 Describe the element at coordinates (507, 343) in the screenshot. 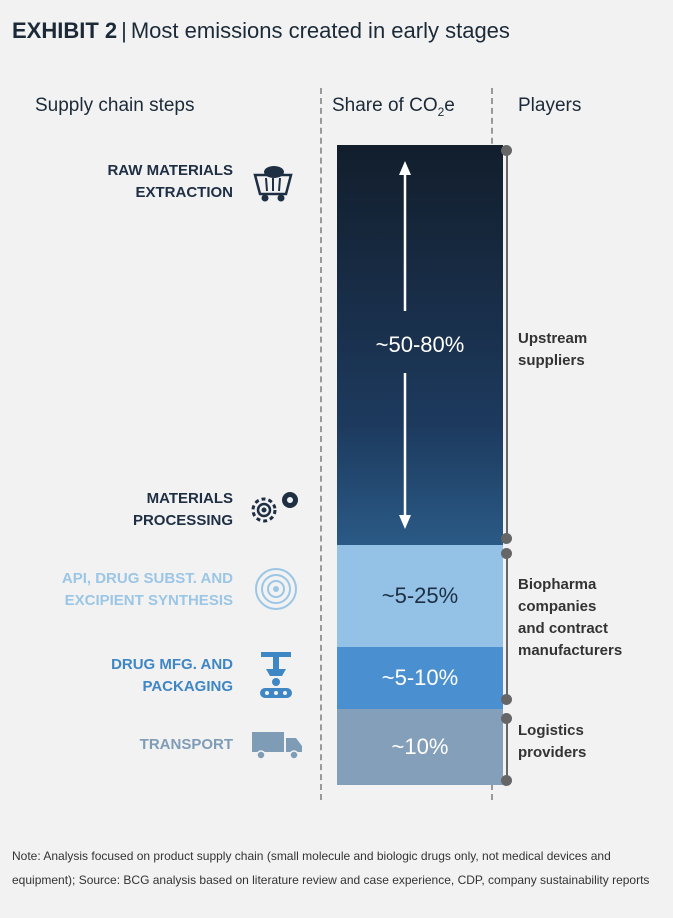

I see `bracket-line-upstream` at that location.